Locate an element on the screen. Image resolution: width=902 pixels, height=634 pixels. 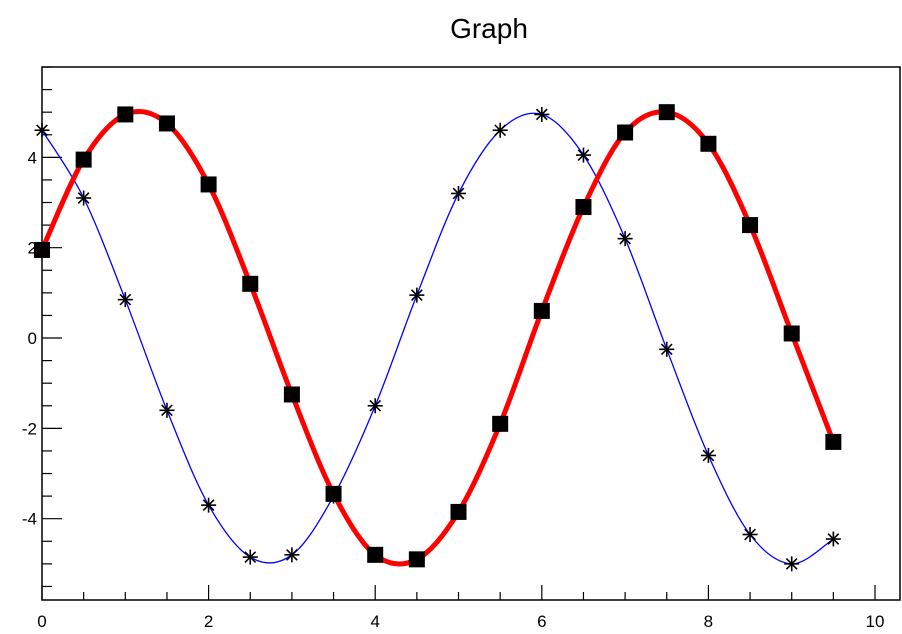
x-tick-label: 2 is located at coordinates (208, 621).